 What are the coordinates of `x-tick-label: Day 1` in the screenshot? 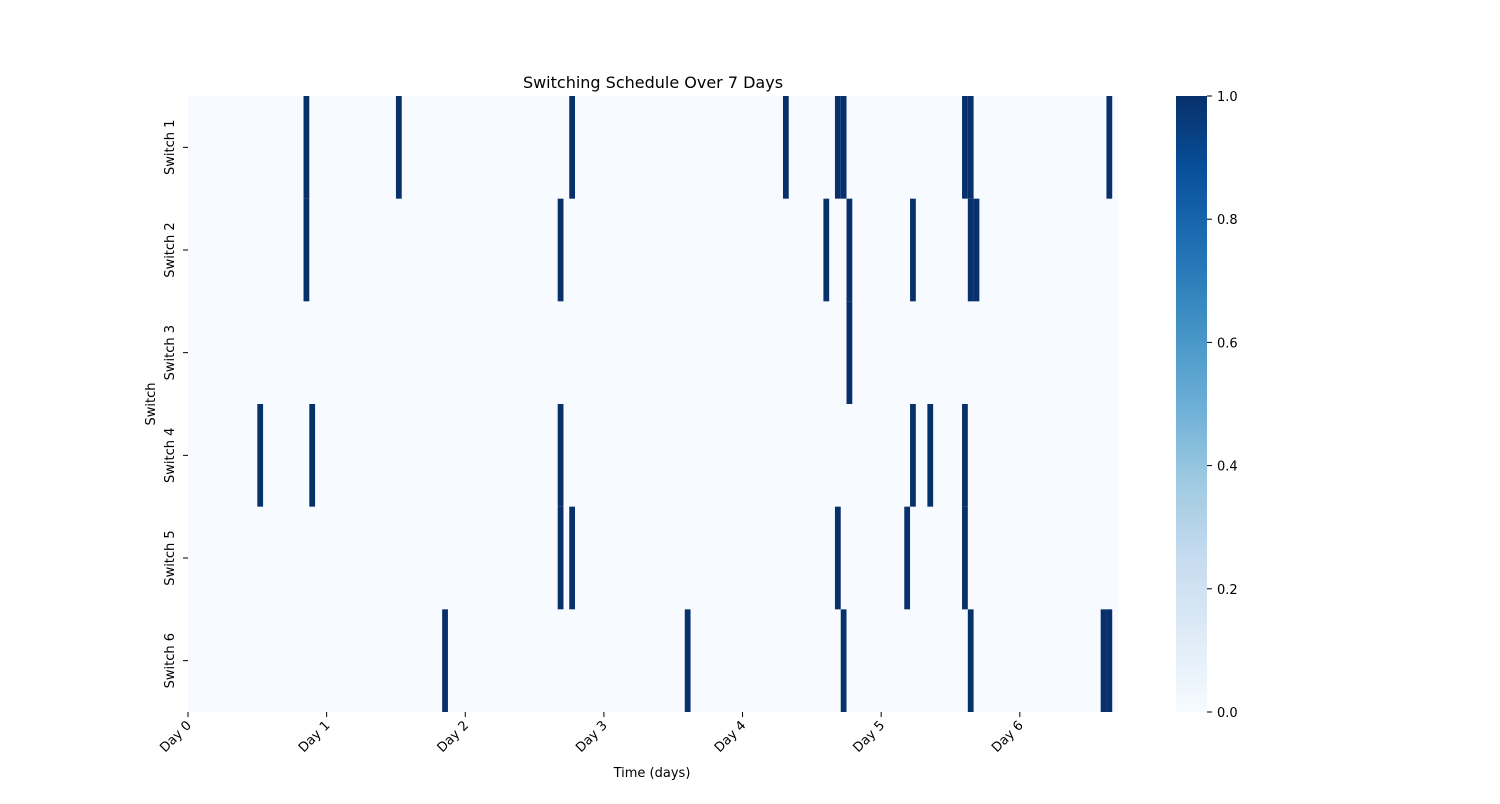 It's located at (315, 737).